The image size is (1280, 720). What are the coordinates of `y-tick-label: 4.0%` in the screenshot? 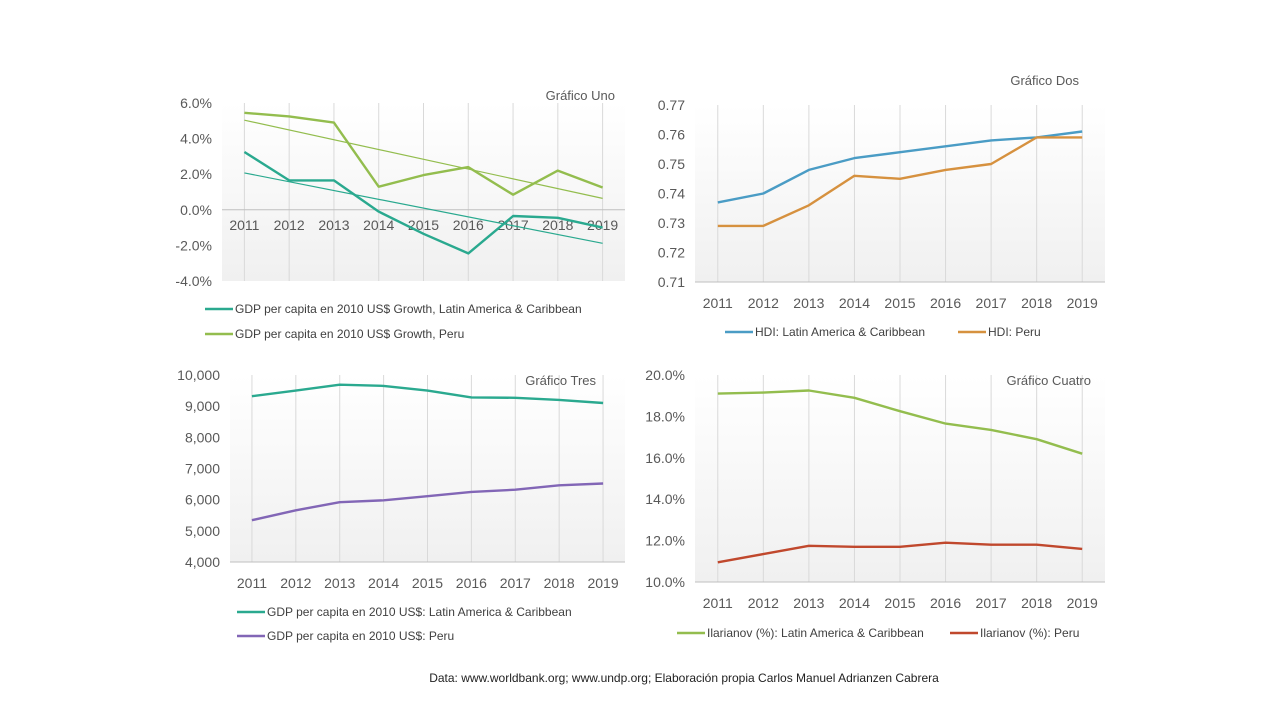 It's located at (196, 139).